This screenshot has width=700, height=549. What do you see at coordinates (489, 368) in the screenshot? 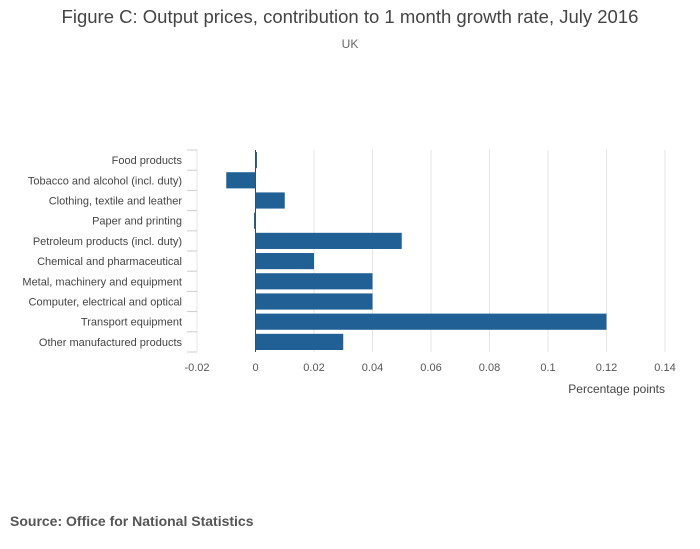
I see `x-tick-label: 0.08` at bounding box center [489, 368].